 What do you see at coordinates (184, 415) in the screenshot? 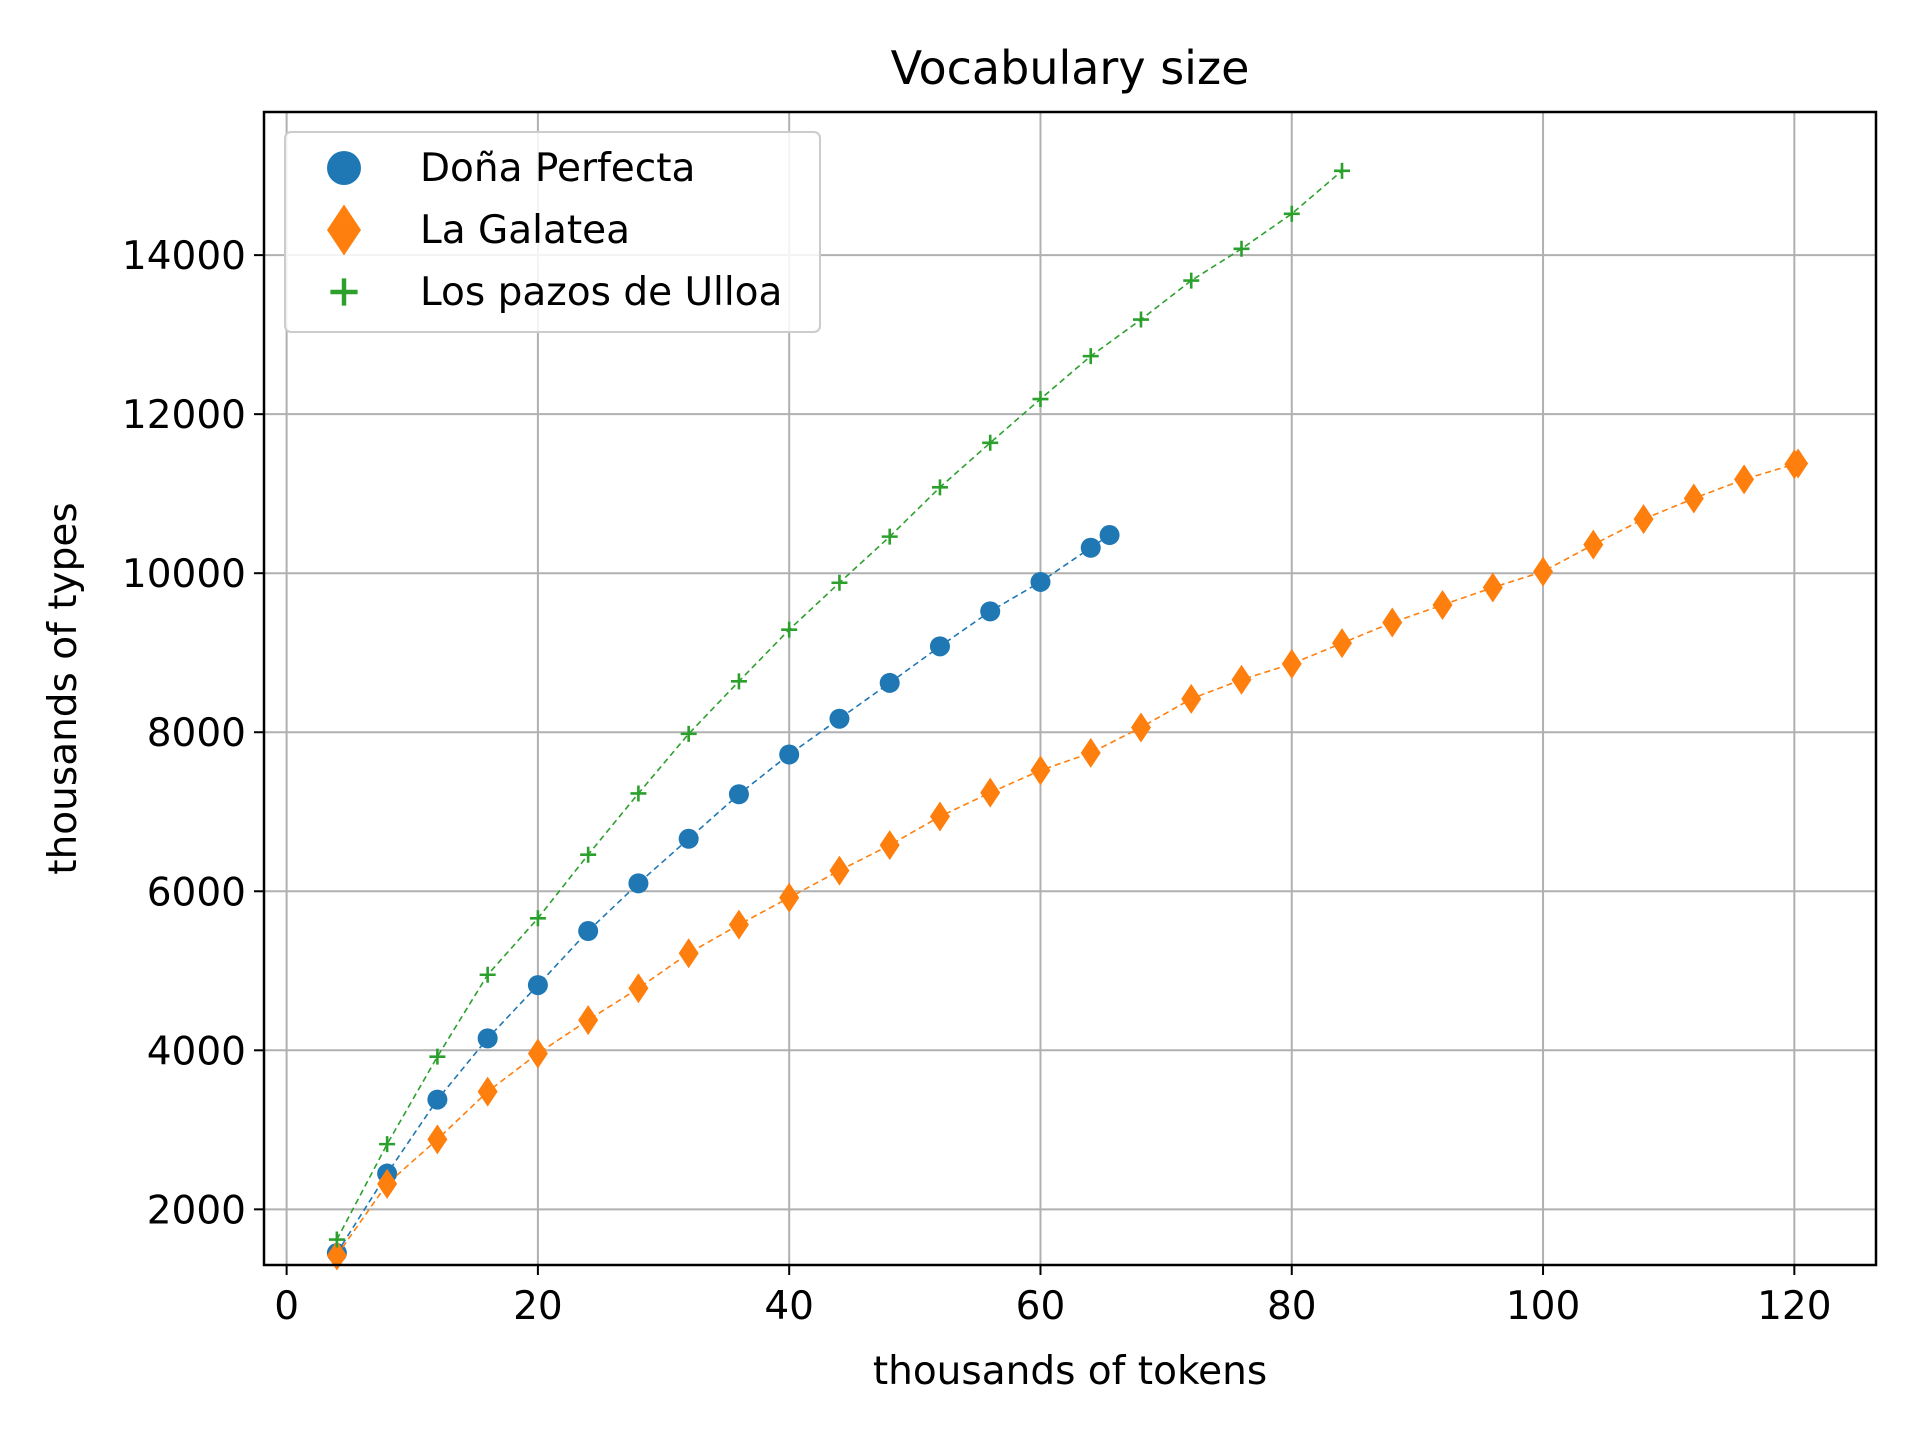
I see `y-tick-label: 12000` at bounding box center [184, 415].